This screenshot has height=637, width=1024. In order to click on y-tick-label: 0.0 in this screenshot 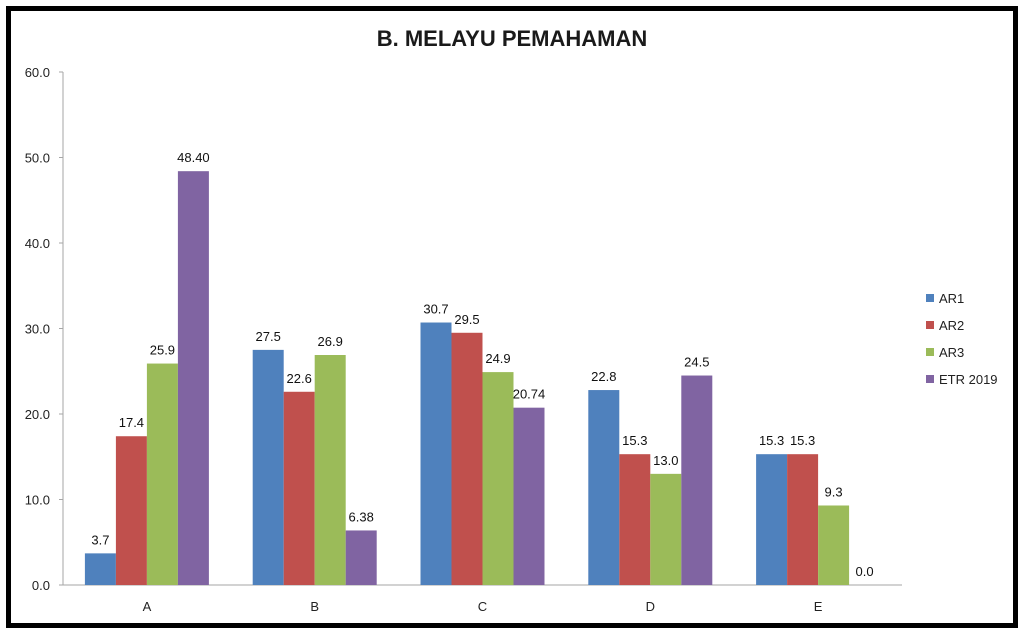, I will do `click(41, 585)`.